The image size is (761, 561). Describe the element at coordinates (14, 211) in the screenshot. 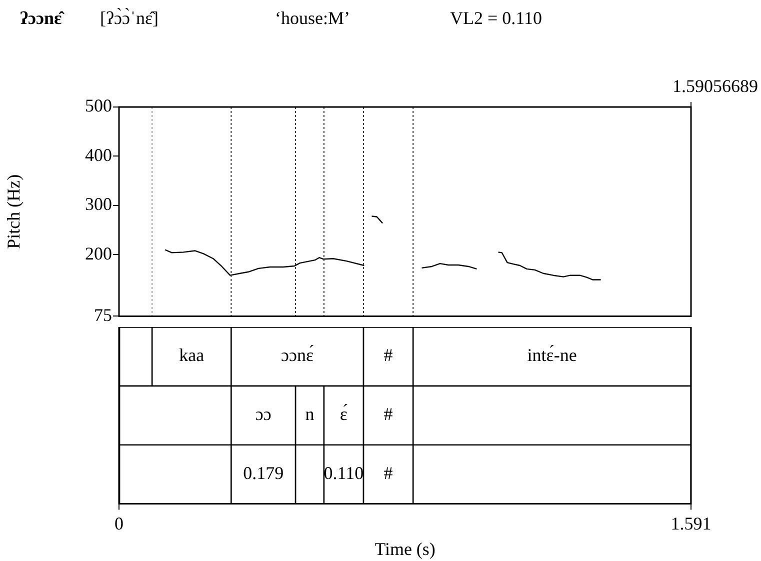

I see `y-axis-title: Pitch (Hz)` at that location.